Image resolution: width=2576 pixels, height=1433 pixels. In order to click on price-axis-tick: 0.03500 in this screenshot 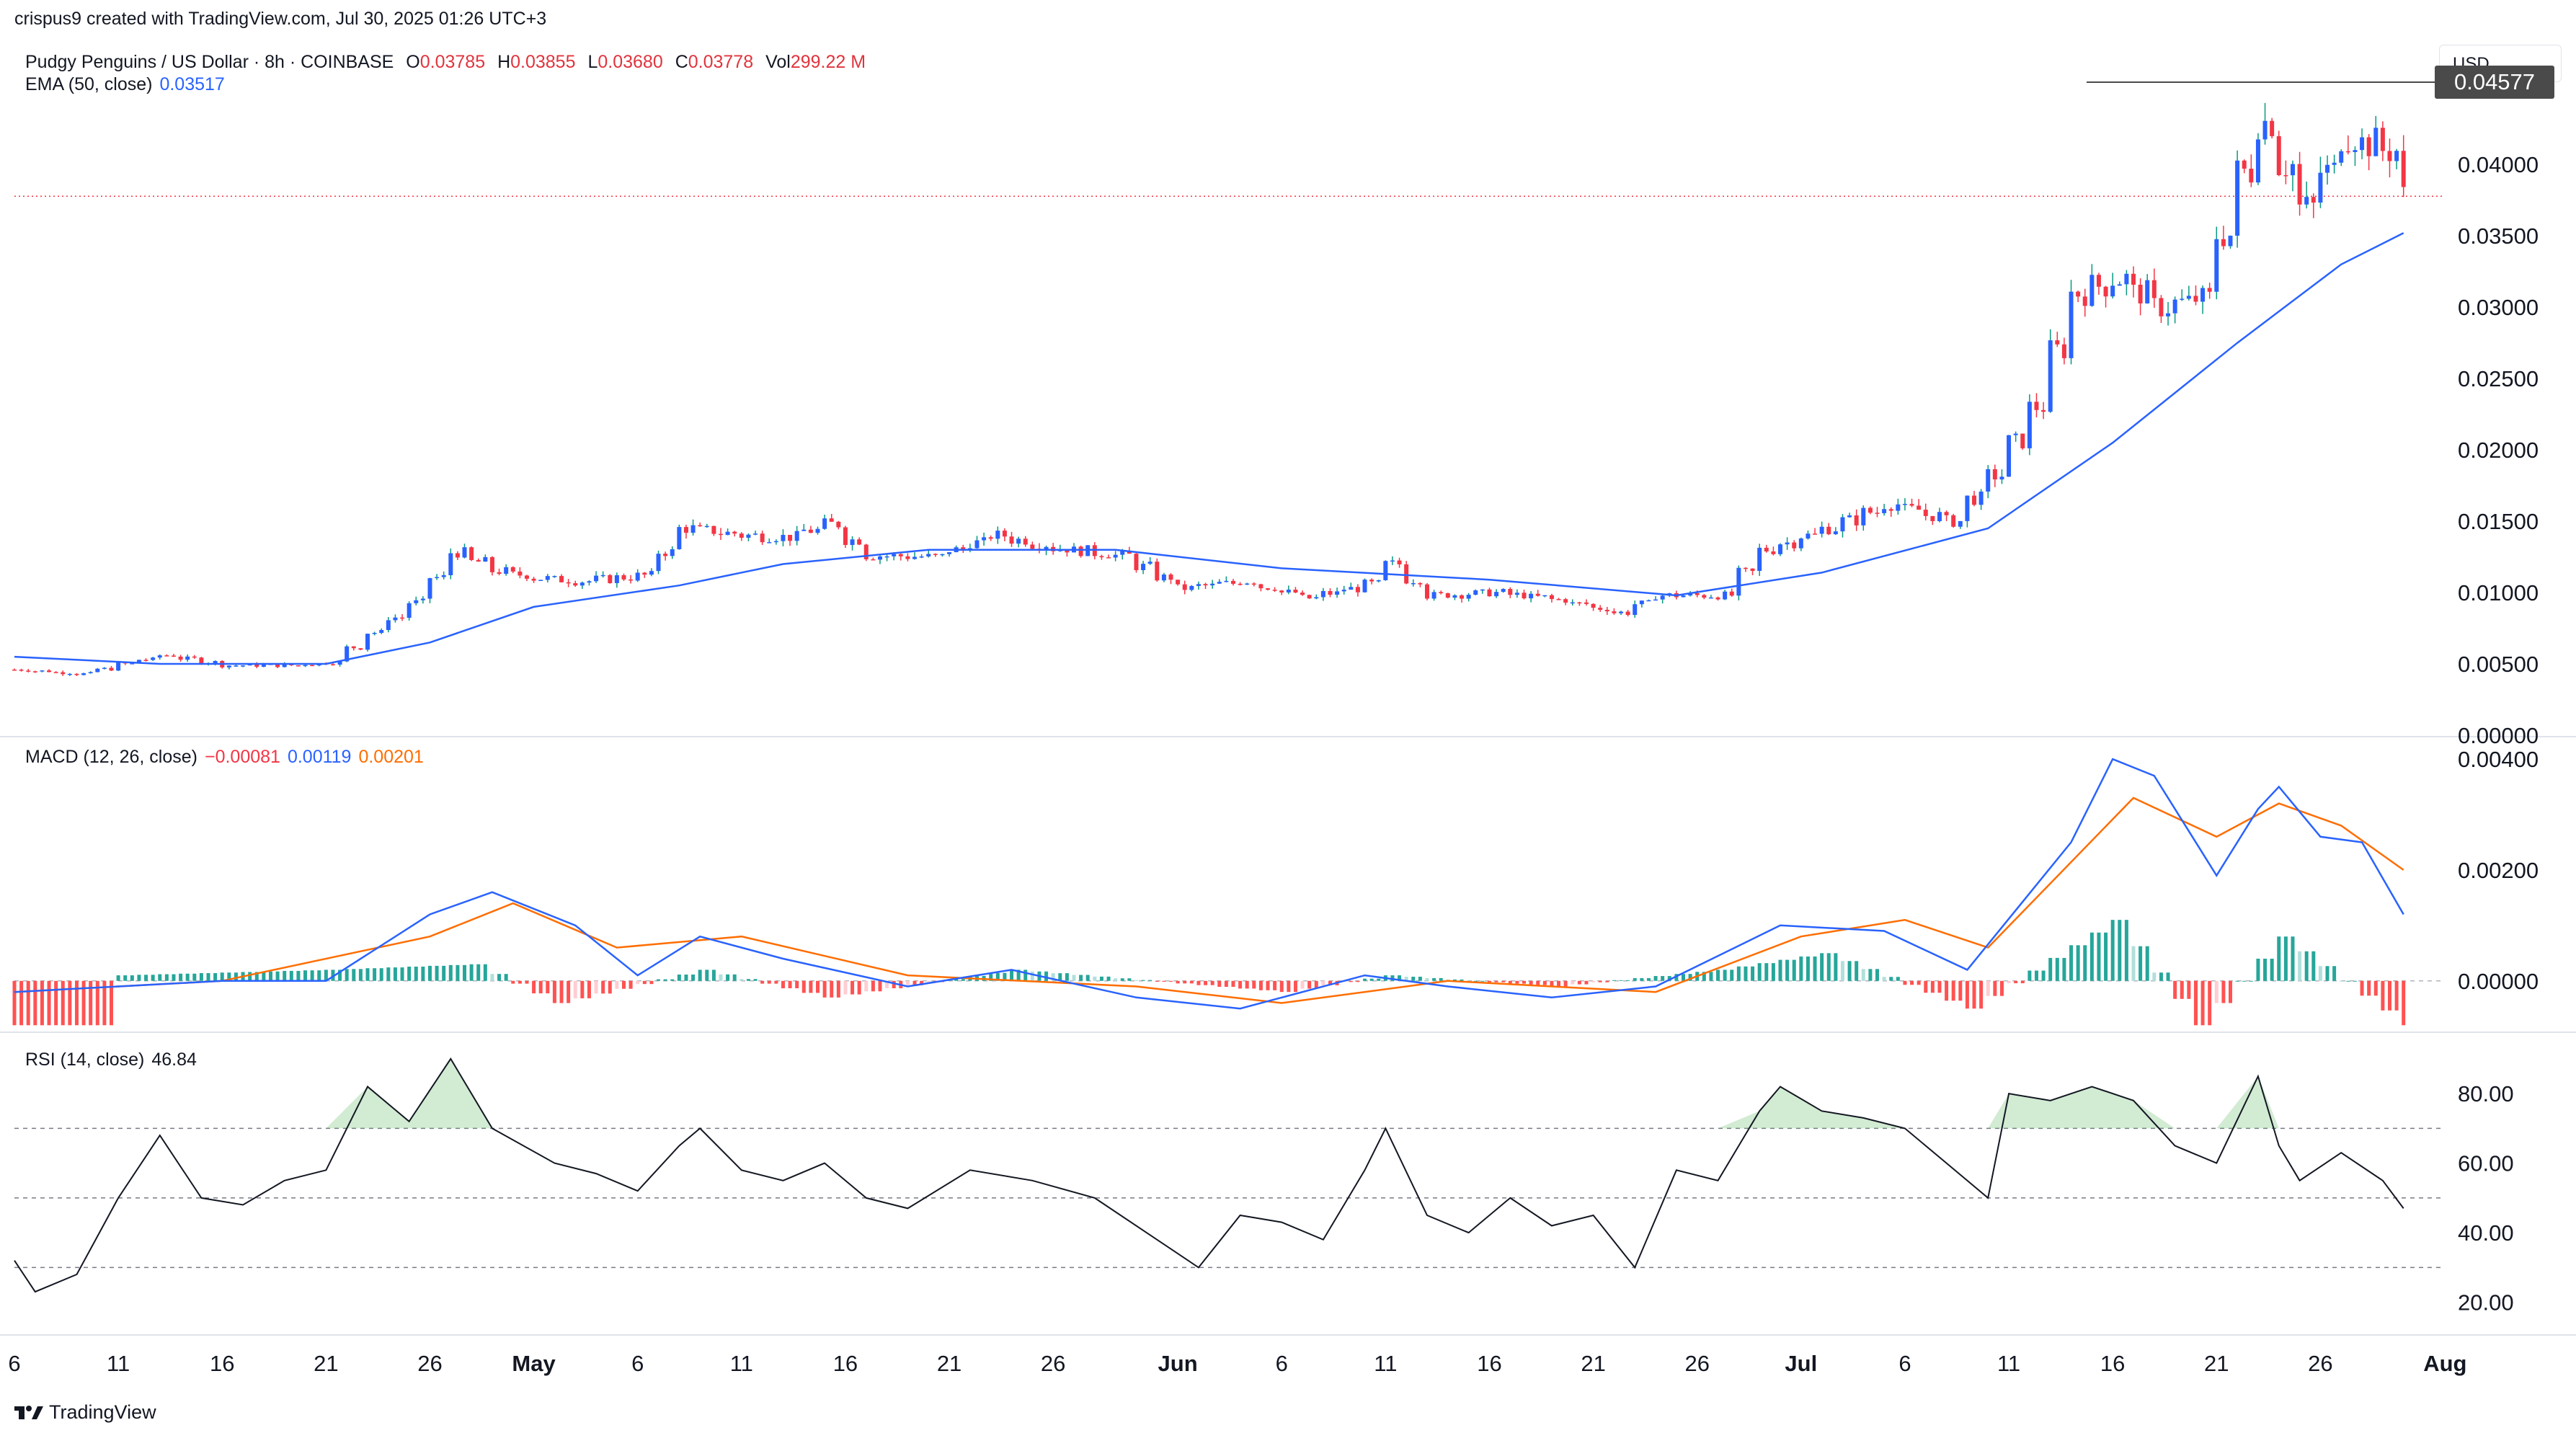, I will do `click(2498, 236)`.